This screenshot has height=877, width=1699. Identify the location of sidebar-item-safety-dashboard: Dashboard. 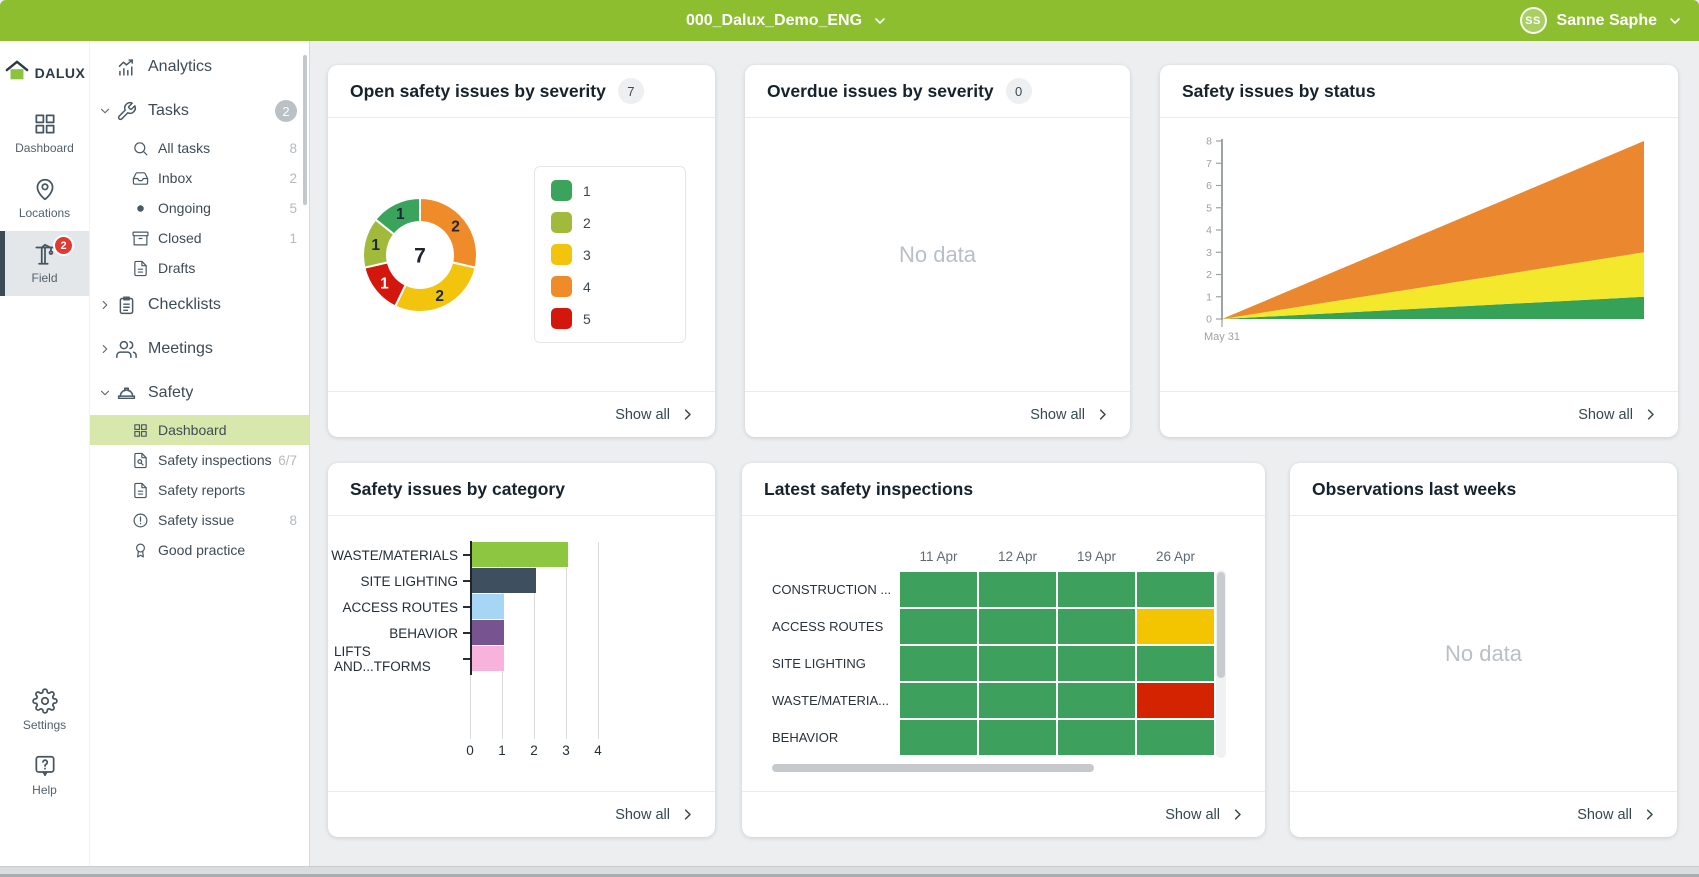
(199, 430).